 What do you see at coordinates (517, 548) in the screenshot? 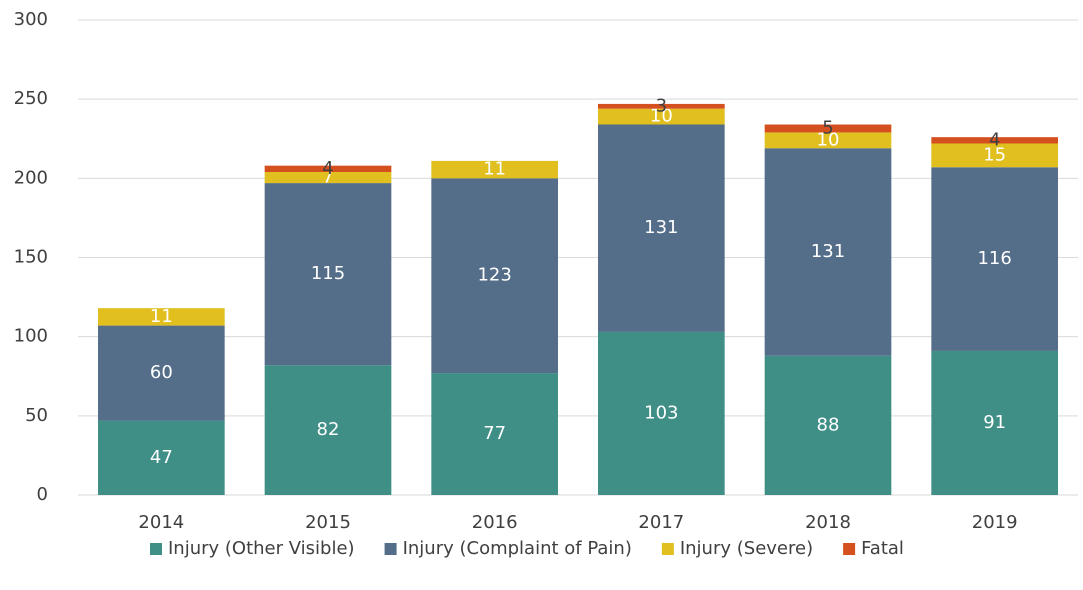
I see `legend-label: Injury (Complaint of Pain)` at bounding box center [517, 548].